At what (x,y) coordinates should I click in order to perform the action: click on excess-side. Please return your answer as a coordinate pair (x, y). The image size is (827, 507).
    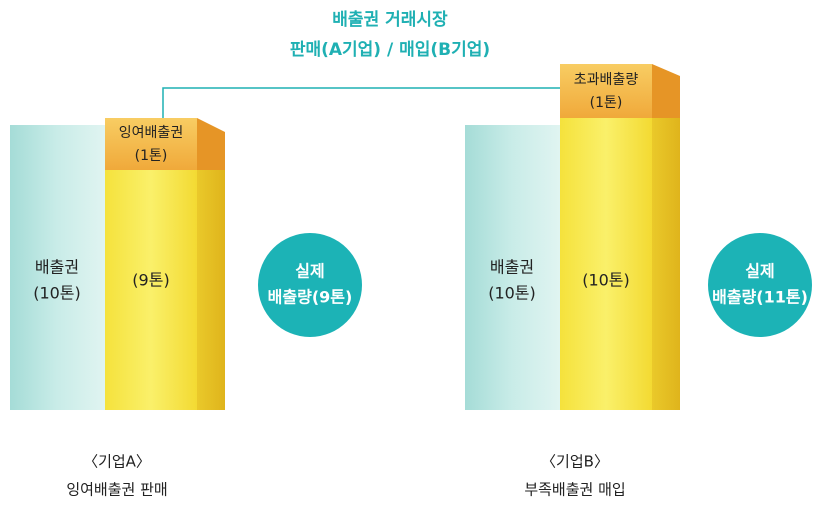
    Looking at the image, I should click on (666, 91).